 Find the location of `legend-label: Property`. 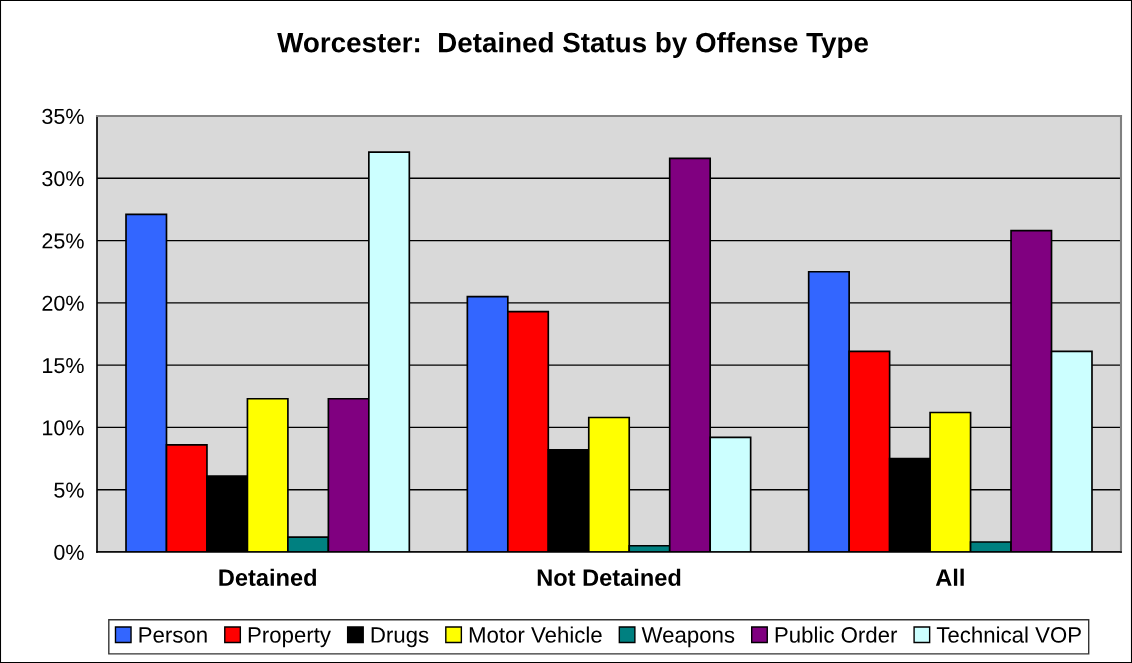

legend-label: Property is located at coordinates (289, 637).